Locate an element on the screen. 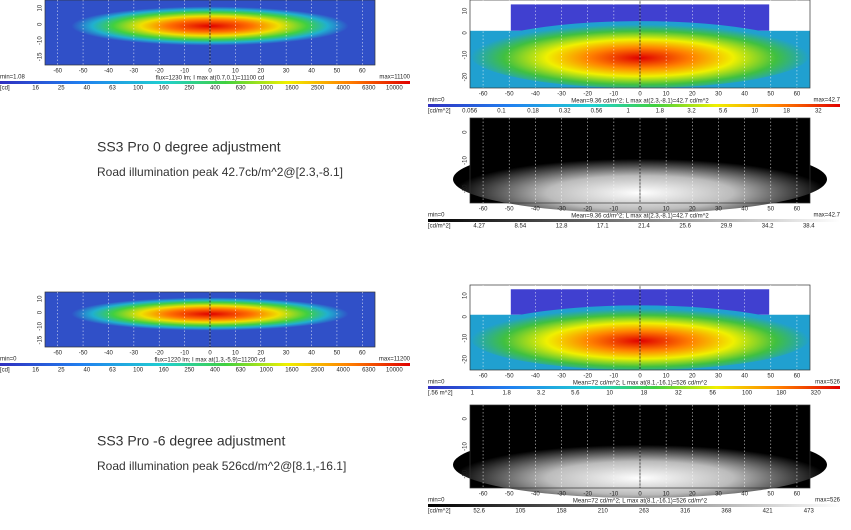  scale-label: 4.27 is located at coordinates (479, 227).